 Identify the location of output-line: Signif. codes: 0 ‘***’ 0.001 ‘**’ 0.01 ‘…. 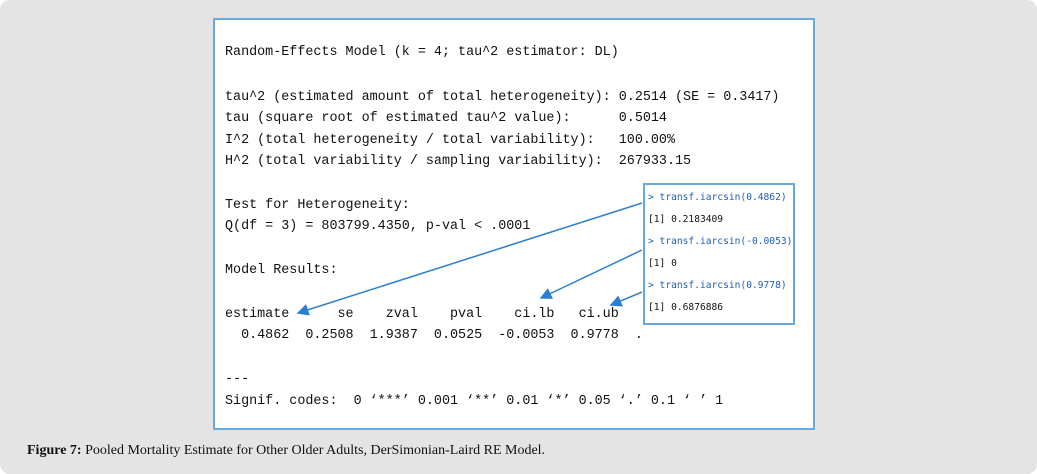
(474, 401).